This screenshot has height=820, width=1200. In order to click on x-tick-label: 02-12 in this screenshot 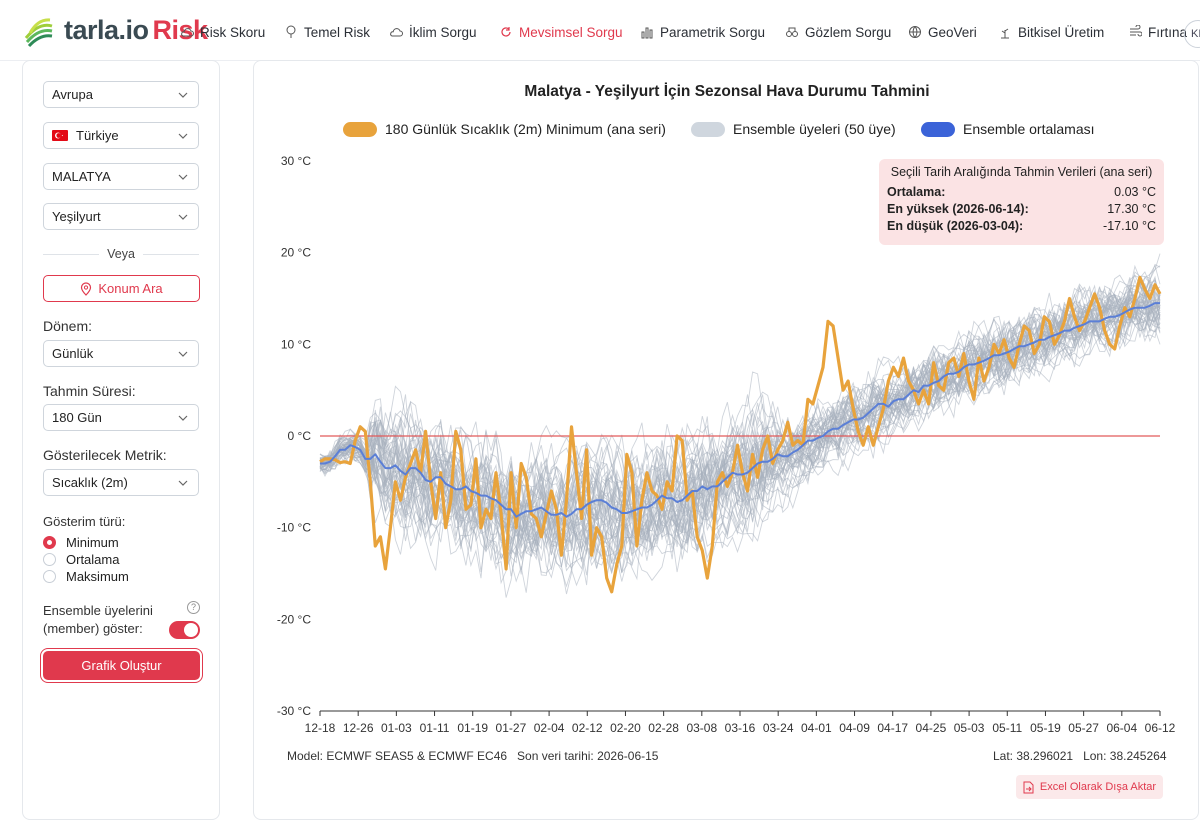, I will do `click(587, 728)`.